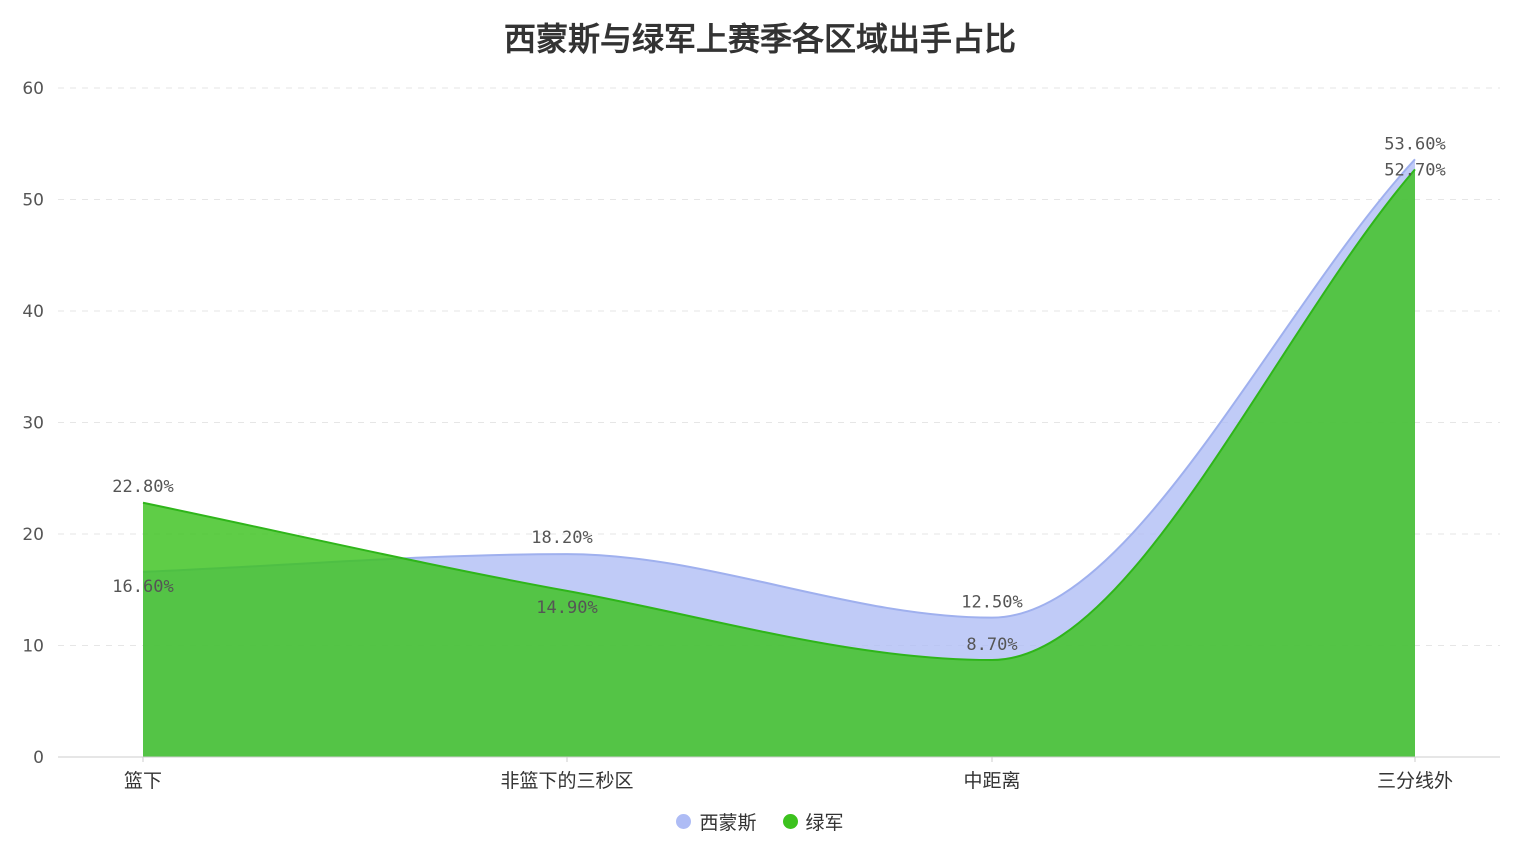  What do you see at coordinates (728, 823) in the screenshot?
I see `legend-label-simmons: 西蒙斯` at bounding box center [728, 823].